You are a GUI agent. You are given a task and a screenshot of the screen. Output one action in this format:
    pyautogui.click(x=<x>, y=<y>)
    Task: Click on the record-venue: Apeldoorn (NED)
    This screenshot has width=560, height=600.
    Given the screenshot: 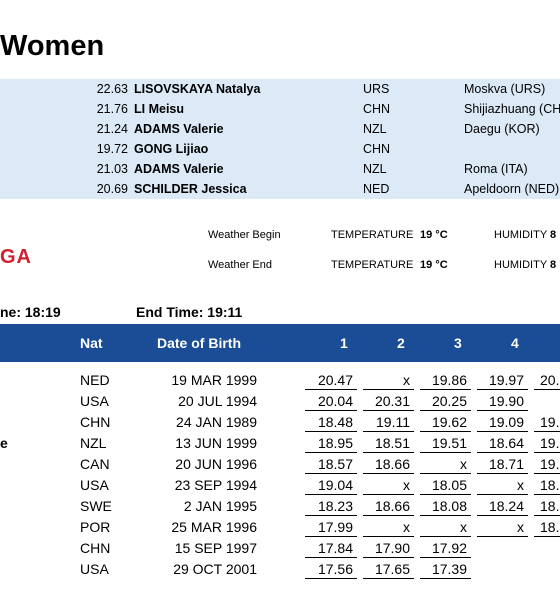 What is the action you would take?
    pyautogui.click(x=512, y=189)
    